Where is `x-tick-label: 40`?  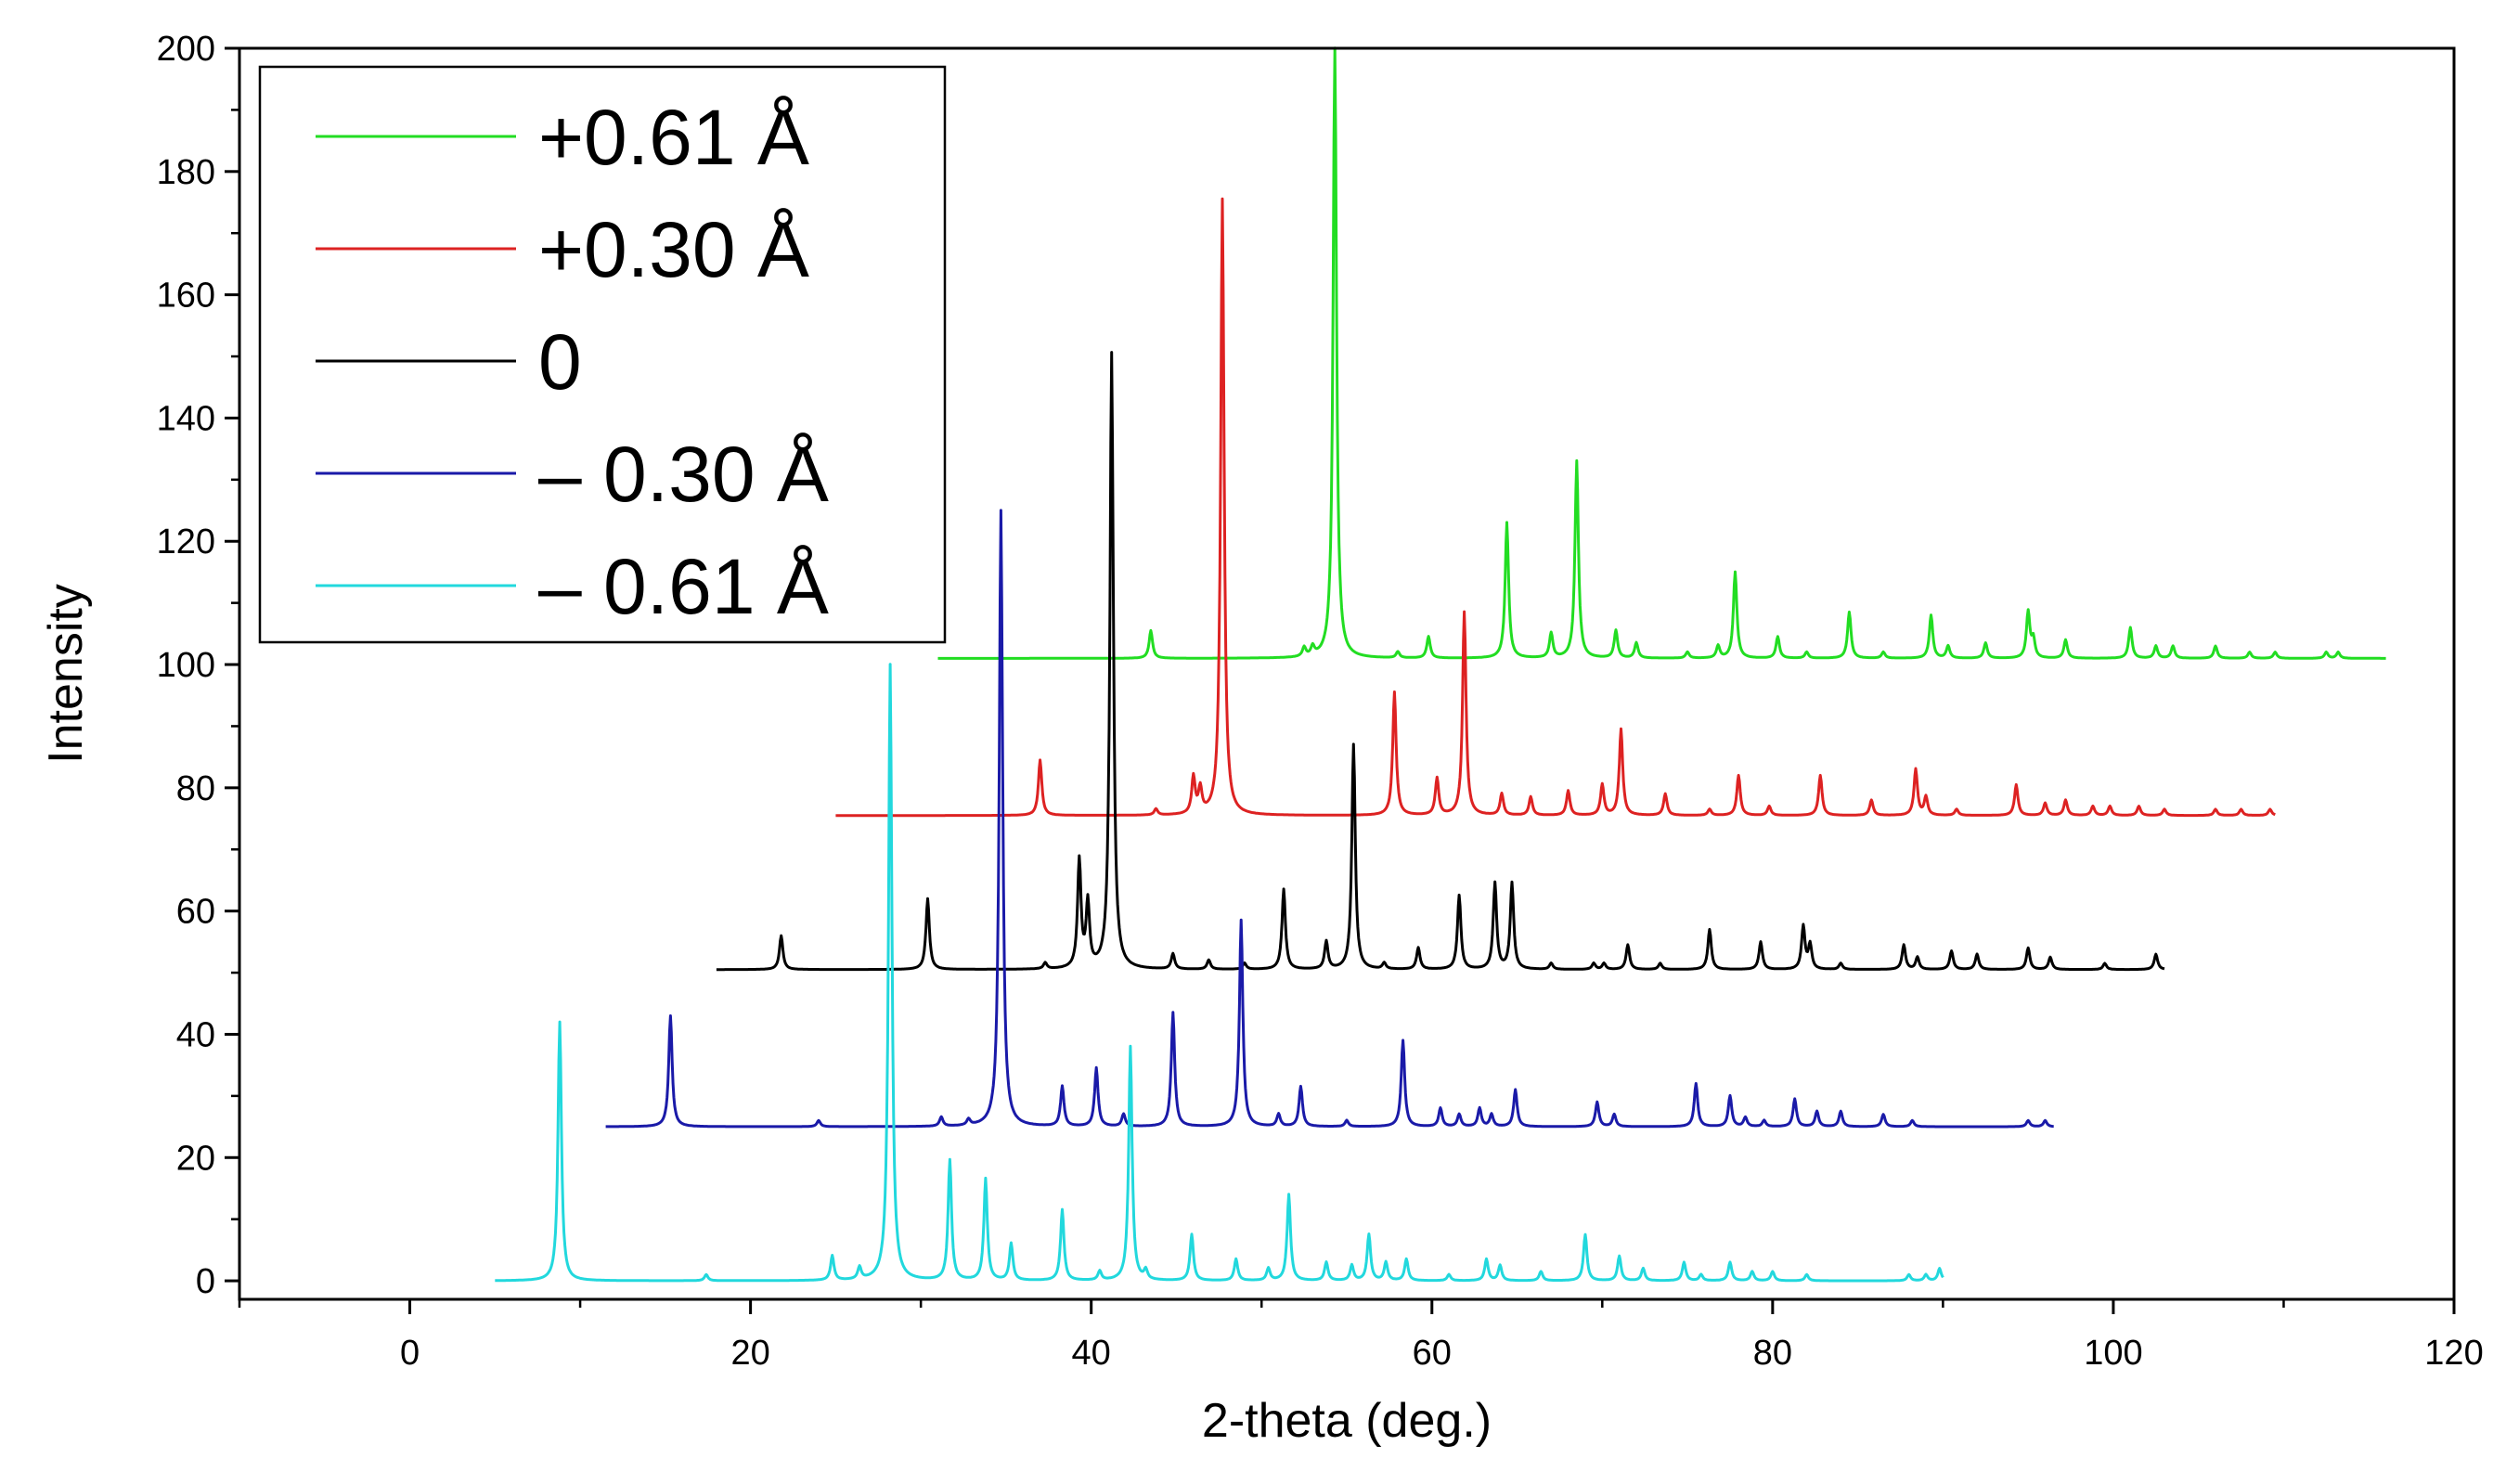
x-tick-label: 40 is located at coordinates (1091, 1354).